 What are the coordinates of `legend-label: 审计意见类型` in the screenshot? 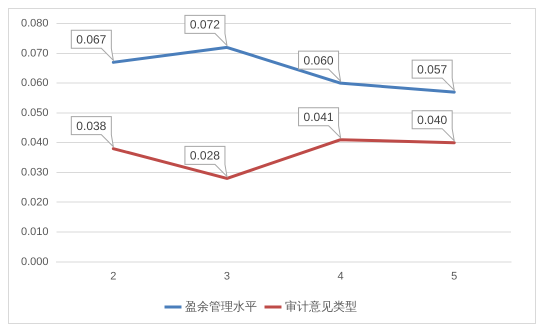 It's located at (321, 306).